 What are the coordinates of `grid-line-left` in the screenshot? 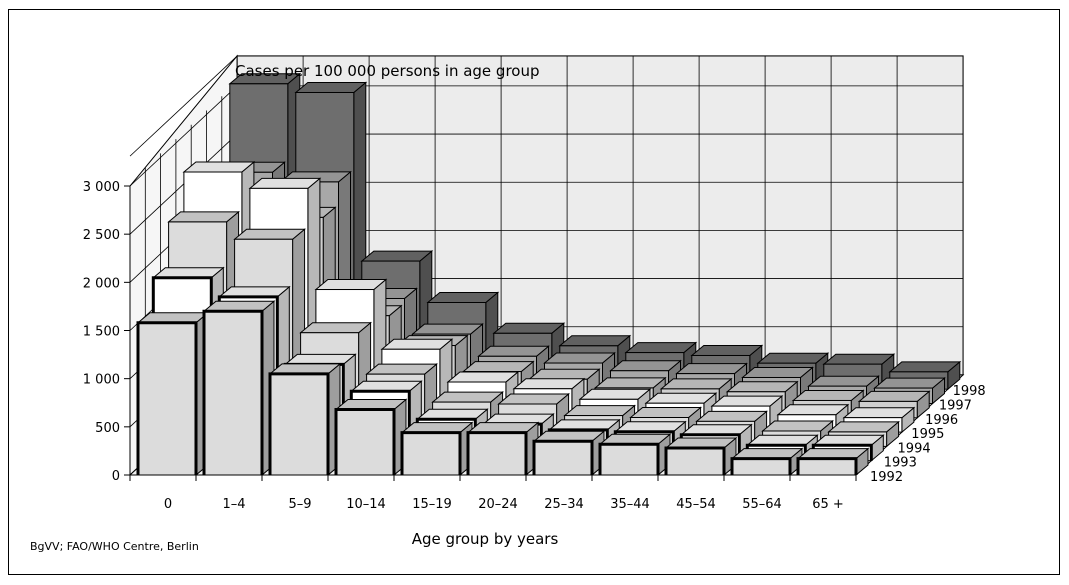 It's located at (183, 106).